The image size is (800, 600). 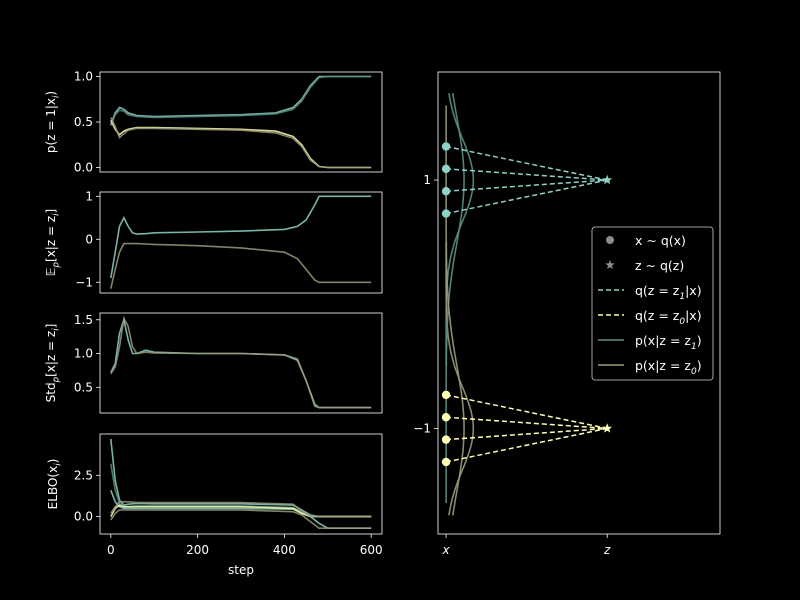 I want to click on y-axis-label: ELBO(xi), so click(x=55, y=484).